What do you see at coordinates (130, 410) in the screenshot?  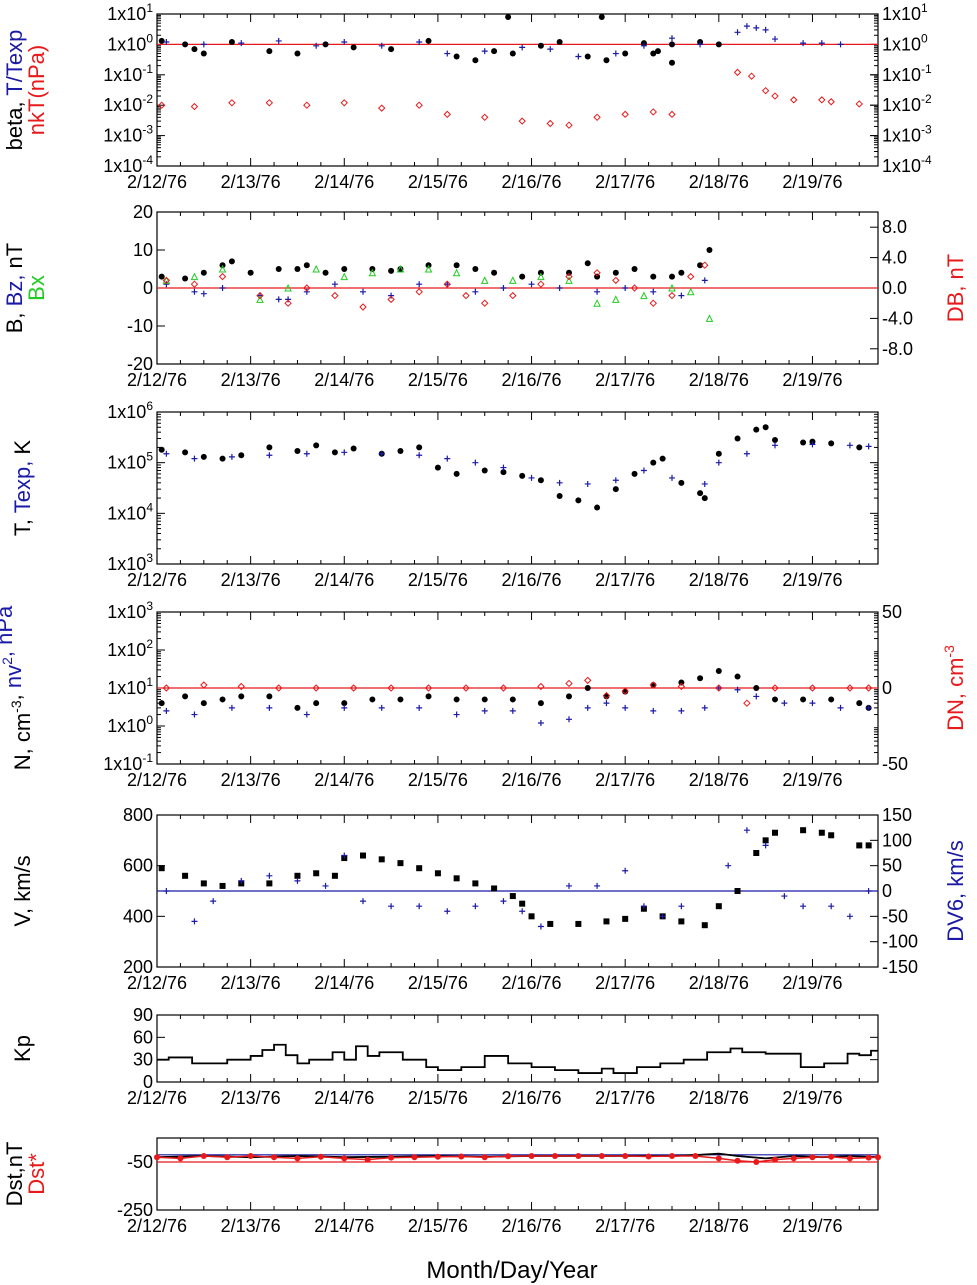 I see `y-tick-label: 1x10⁶` at bounding box center [130, 410].